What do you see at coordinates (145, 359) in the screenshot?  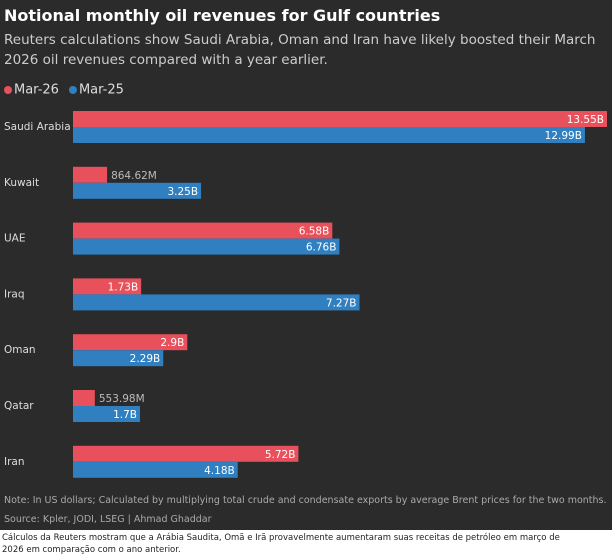 I see `value-label: 2.29B` at bounding box center [145, 359].